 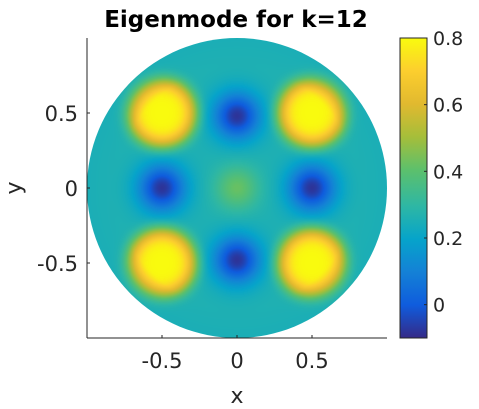 What do you see at coordinates (448, 106) in the screenshot?
I see `colorbar-tick-label: 0.6` at bounding box center [448, 106].